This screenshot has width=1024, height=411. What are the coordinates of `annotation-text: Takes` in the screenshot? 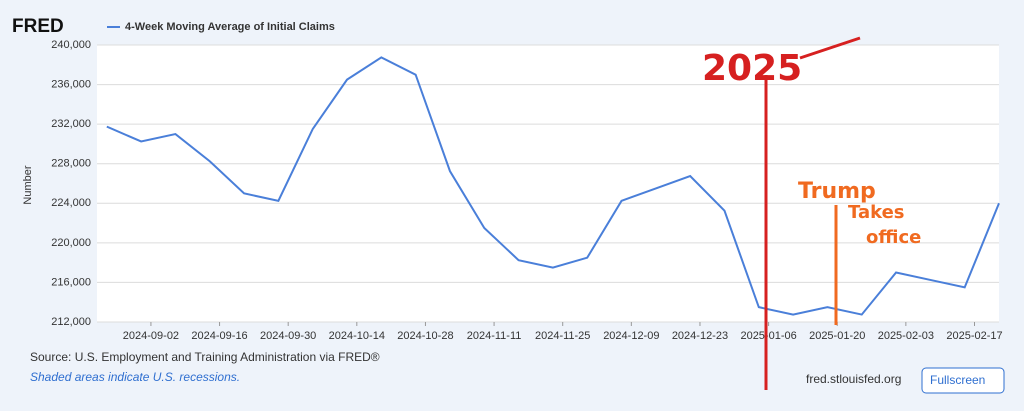 It's located at (876, 212).